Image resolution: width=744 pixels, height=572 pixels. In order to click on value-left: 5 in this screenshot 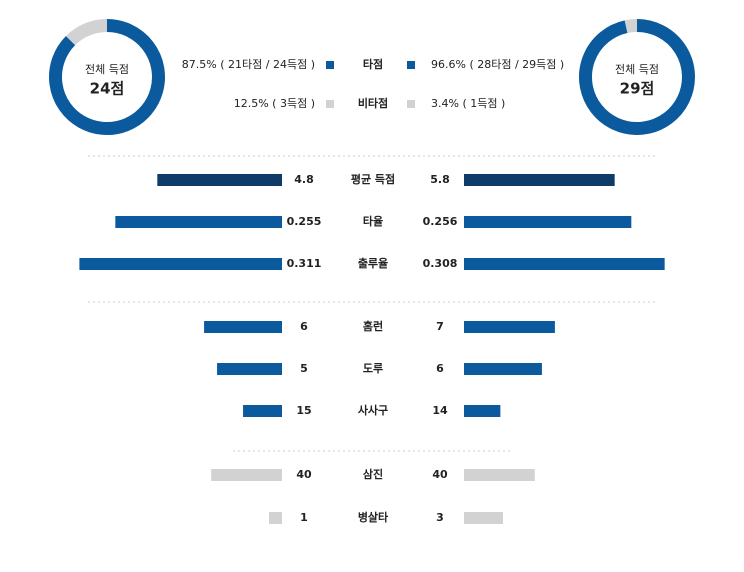, I will do `click(304, 368)`.